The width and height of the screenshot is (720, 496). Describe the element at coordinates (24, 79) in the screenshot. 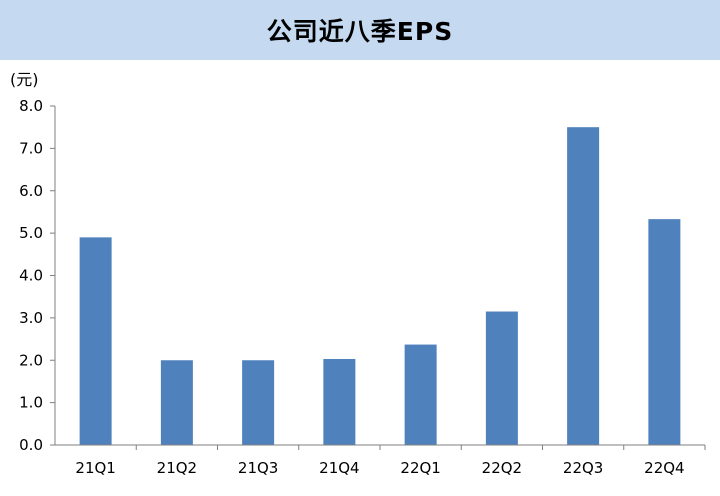

I see `y-unit-label: (元)` at that location.